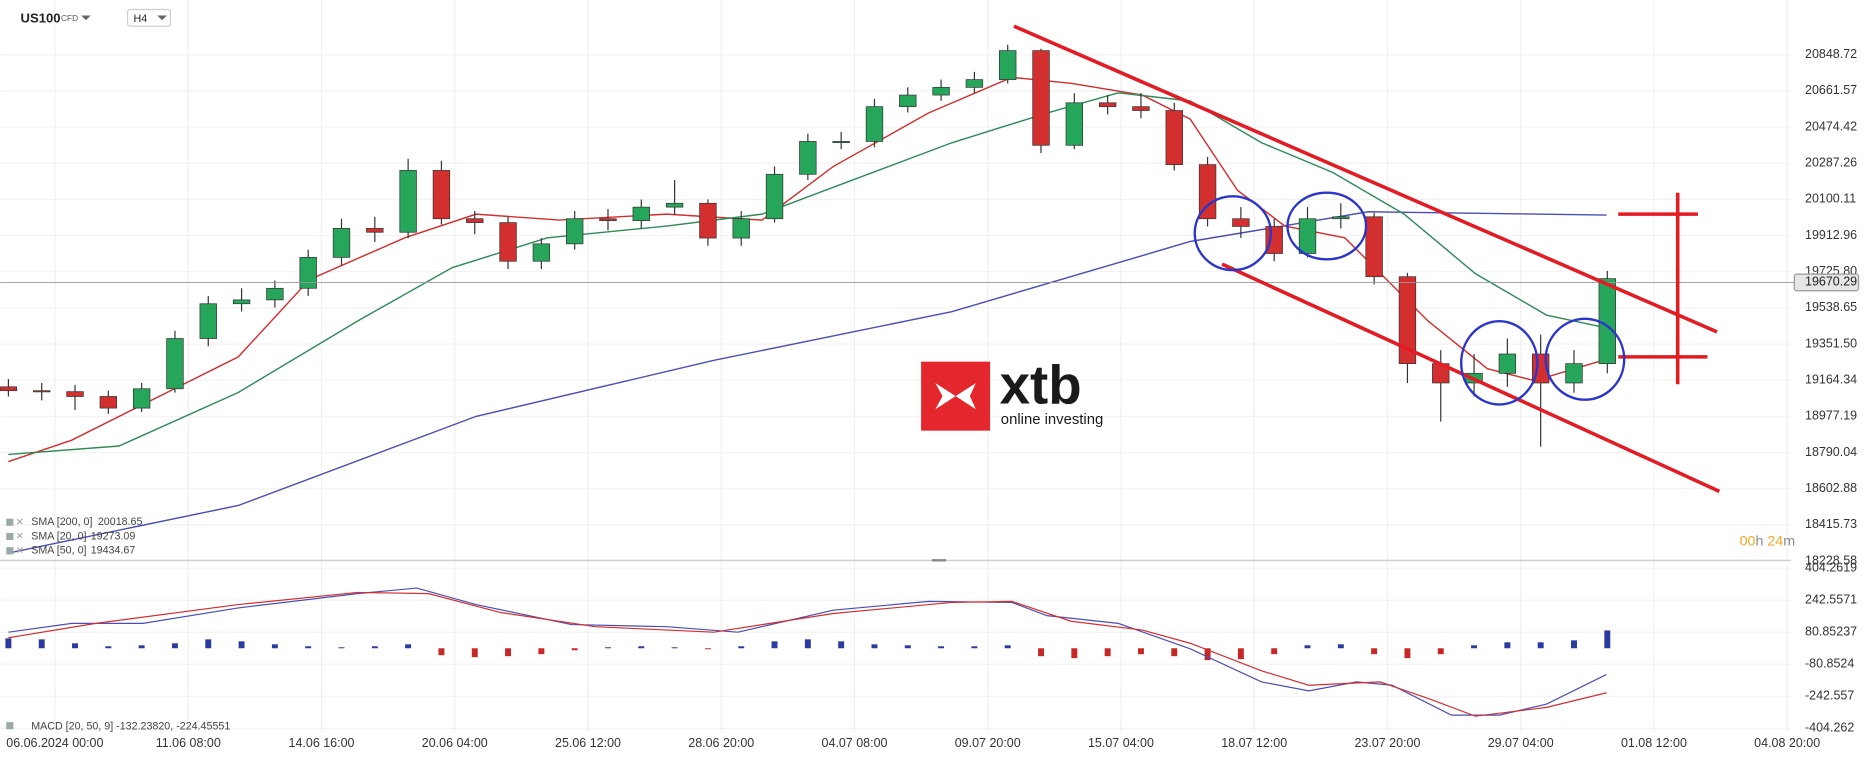 This screenshot has height=759, width=1866. I want to click on current-price-label: 19670.29, so click(1831, 282).